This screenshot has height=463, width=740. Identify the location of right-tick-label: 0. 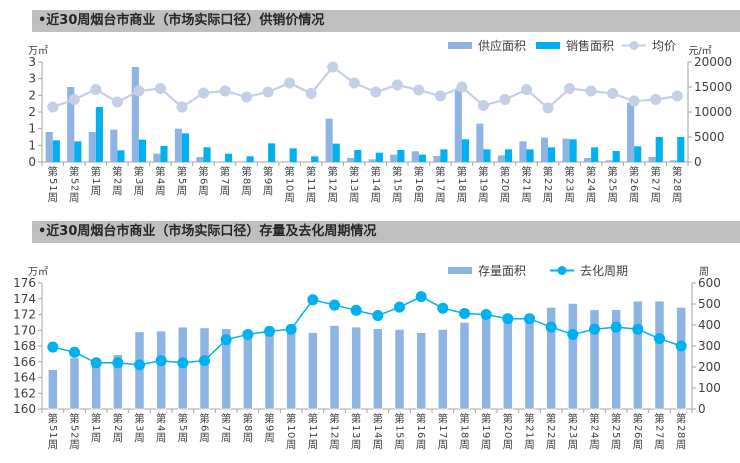
(702, 409).